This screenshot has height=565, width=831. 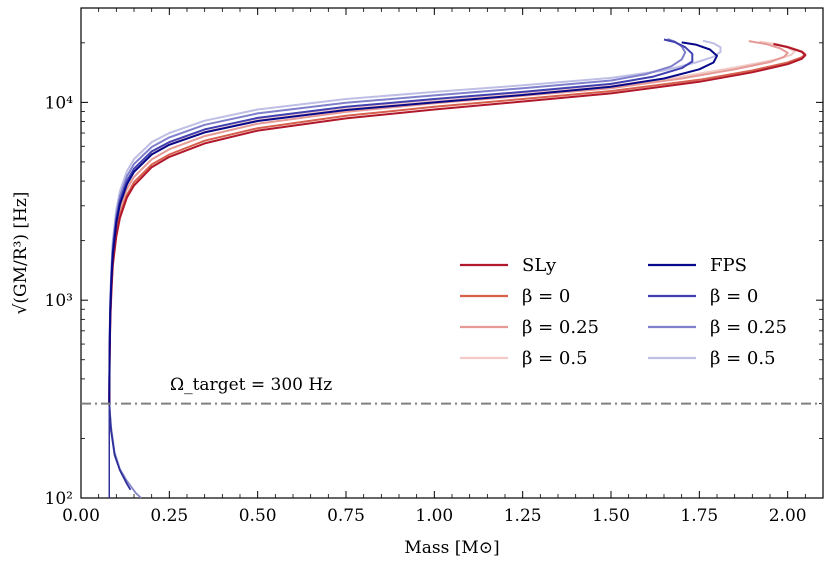 I want to click on x-tick-label: 2.00, so click(x=788, y=516).